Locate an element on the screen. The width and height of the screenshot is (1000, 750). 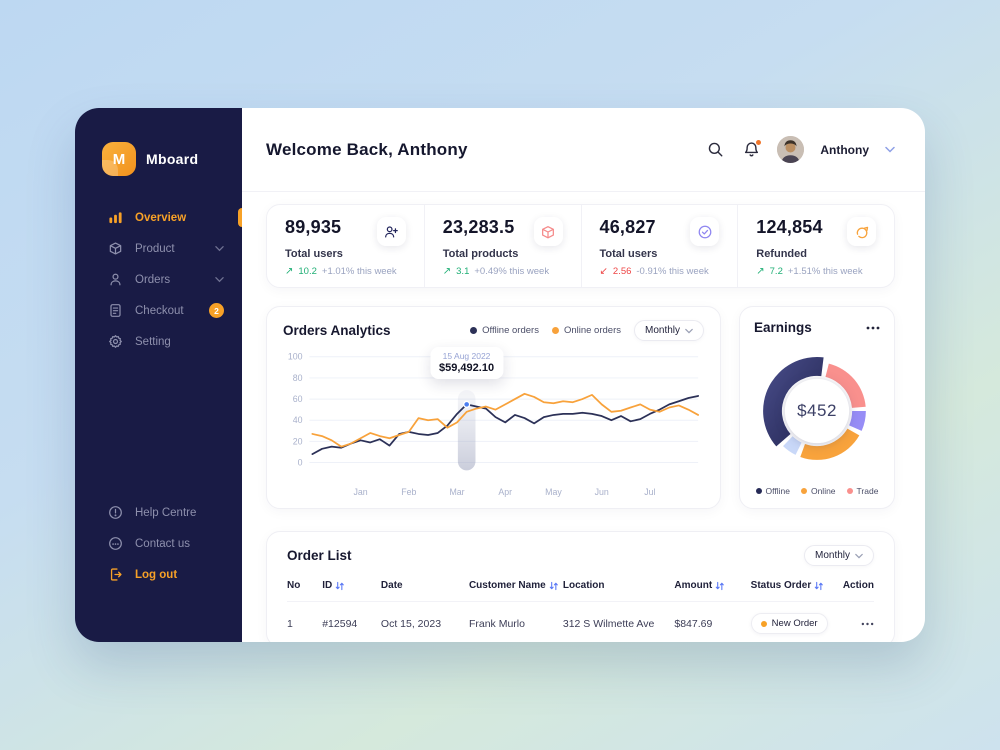
cell-no: 1 is located at coordinates (290, 623).